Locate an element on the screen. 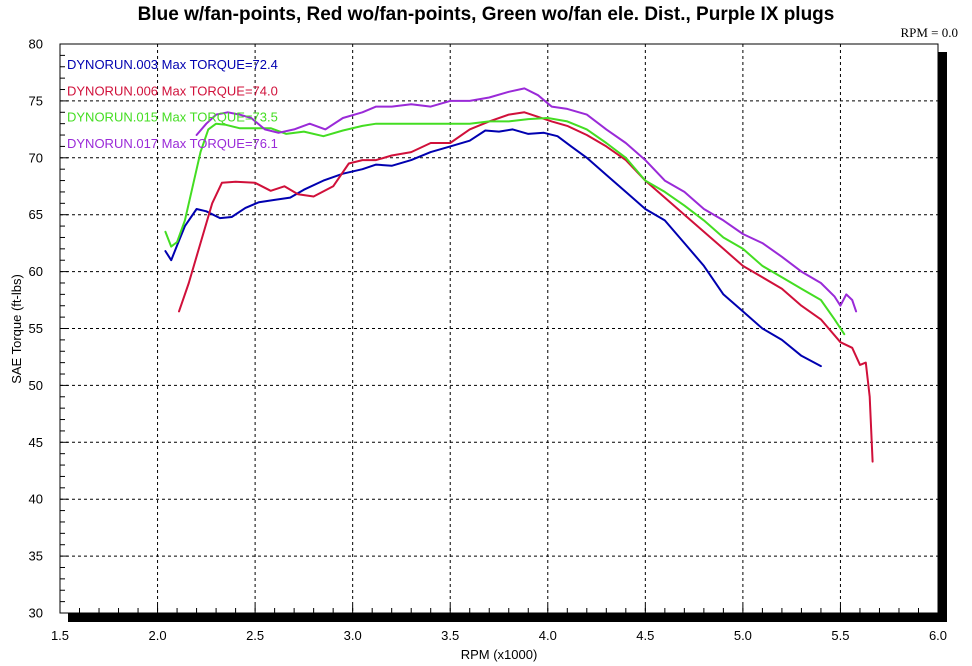 This screenshot has width=972, height=666. y-tick-label: 75 is located at coordinates (36, 100).